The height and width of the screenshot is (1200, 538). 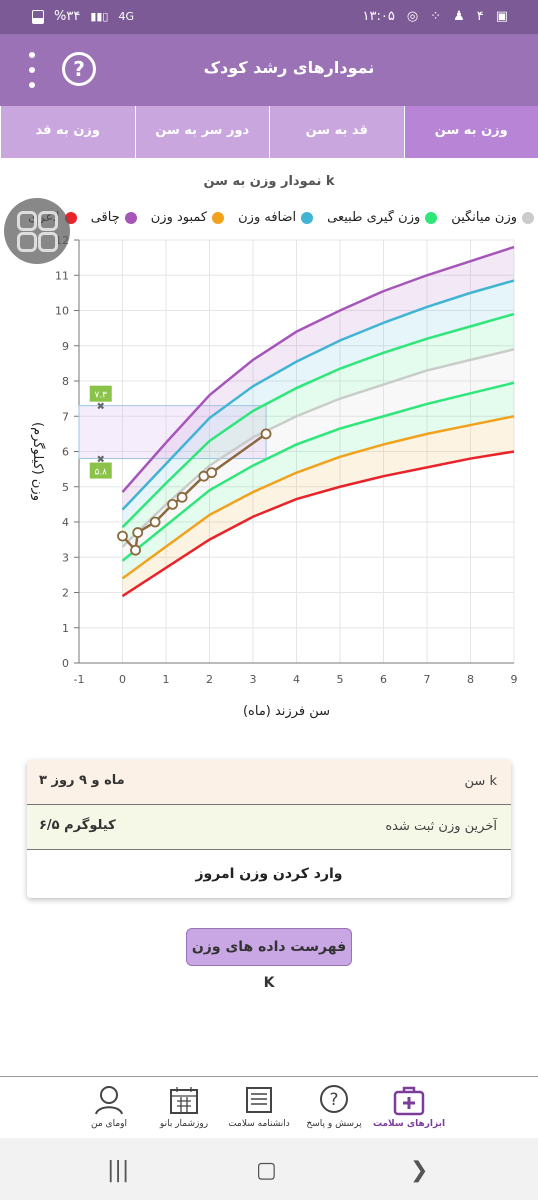 I want to click on tab-head-for-age: دور سر به سن, so click(x=202, y=132).